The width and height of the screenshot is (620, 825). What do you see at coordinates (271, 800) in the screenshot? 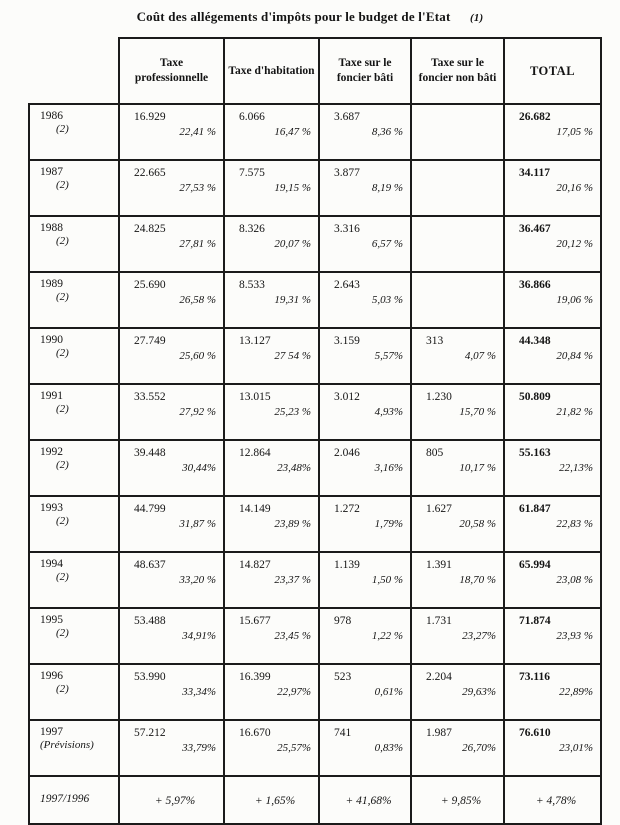
I see `value-cell: + 1,65%` at bounding box center [271, 800].